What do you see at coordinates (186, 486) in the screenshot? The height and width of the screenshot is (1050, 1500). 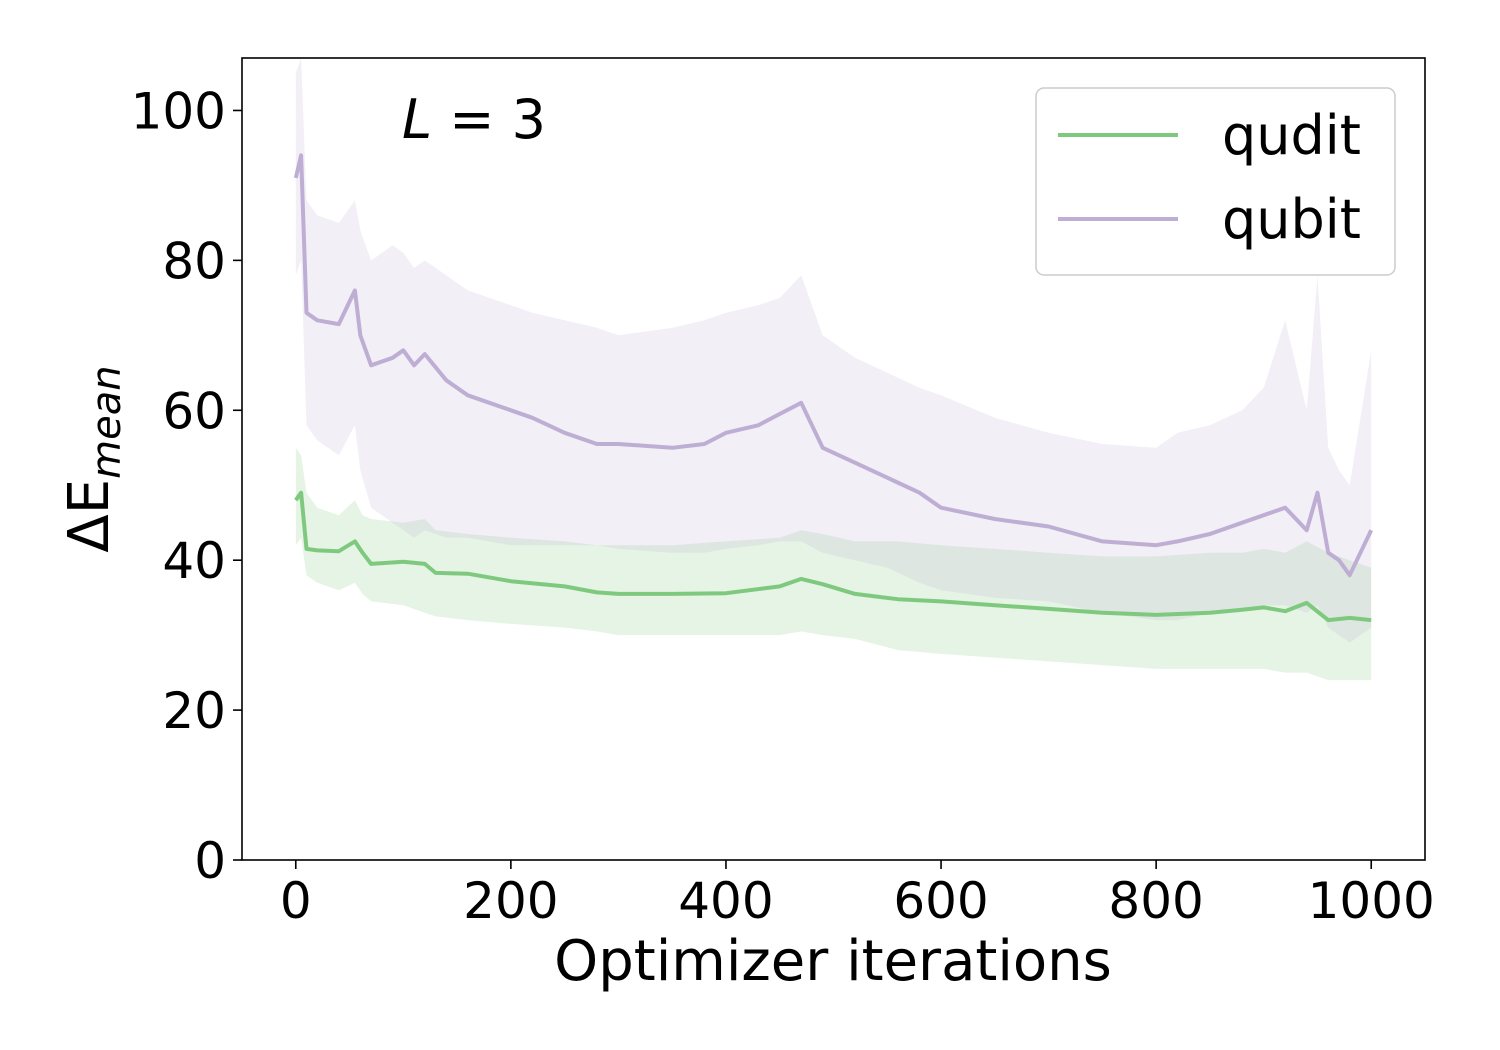 I see `y-axis-ticks: 0 20 40 60 80 100` at bounding box center [186, 486].